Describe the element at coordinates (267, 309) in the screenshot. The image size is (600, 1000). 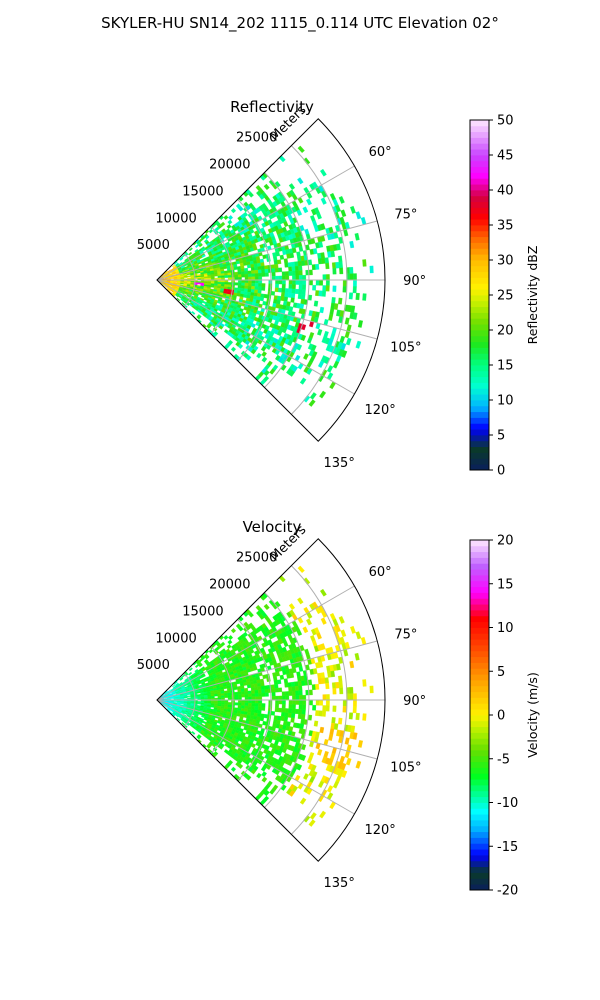
I see `grid-spoke` at that location.